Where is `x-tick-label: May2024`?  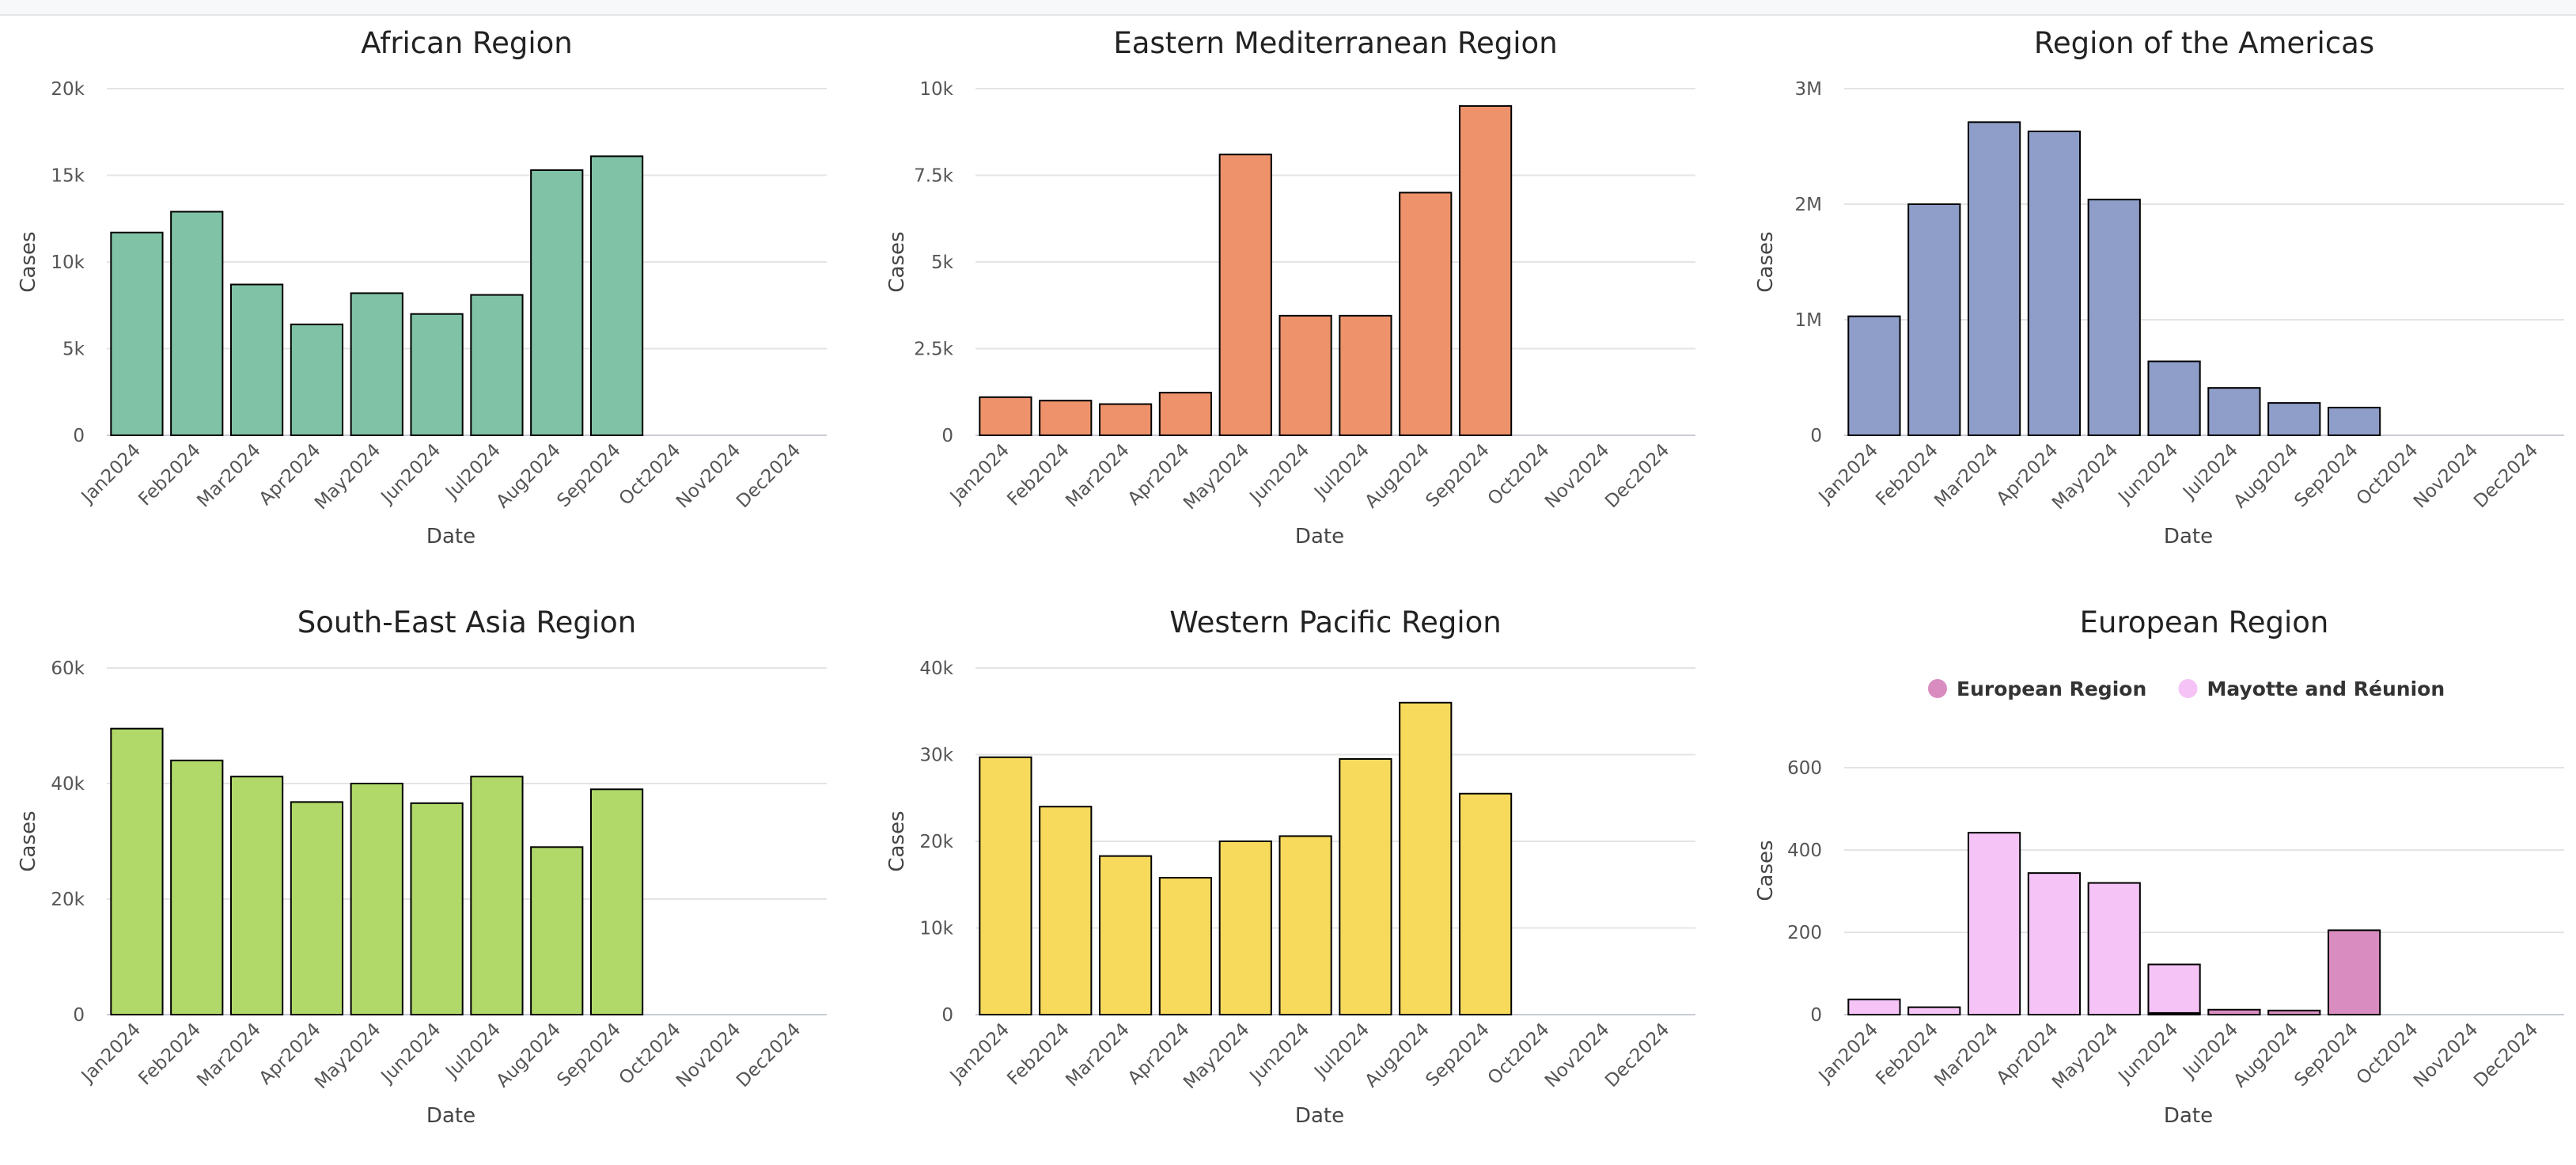
x-tick-label: May2024 is located at coordinates (1216, 1056).